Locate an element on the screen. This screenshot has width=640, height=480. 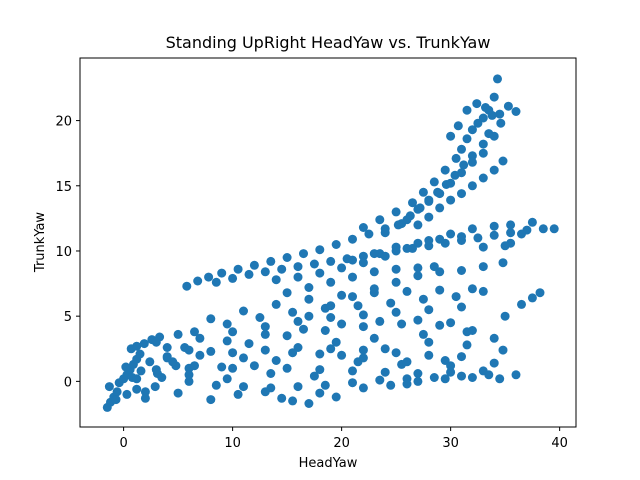
x-axis-label: HeadYaw is located at coordinates (328, 463).